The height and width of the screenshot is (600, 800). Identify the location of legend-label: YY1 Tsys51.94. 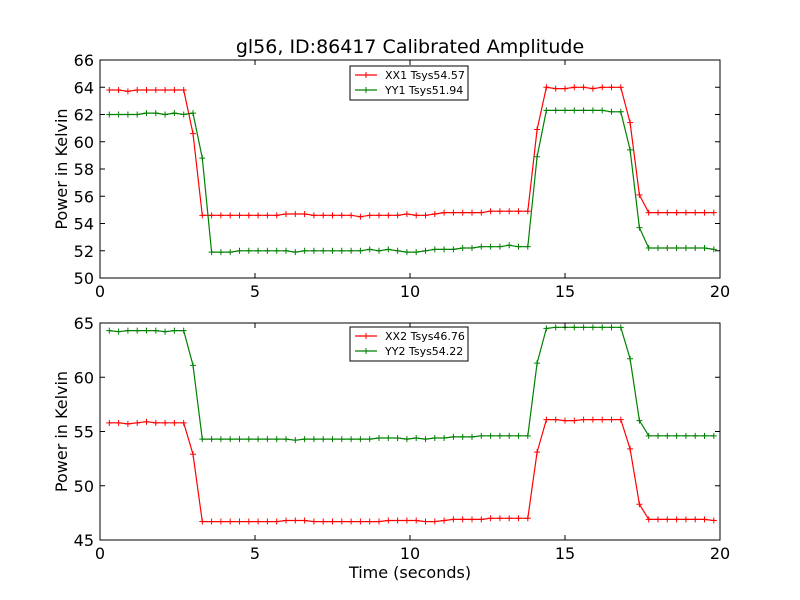
(423, 90).